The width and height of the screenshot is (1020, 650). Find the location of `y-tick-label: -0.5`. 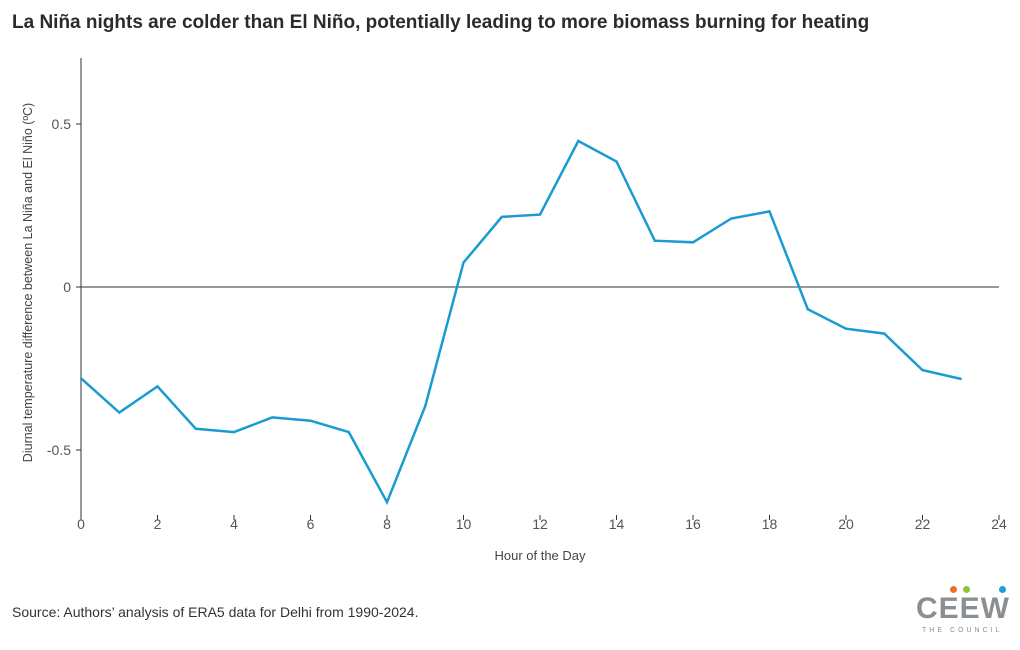

y-tick-label: -0.5 is located at coordinates (59, 450).